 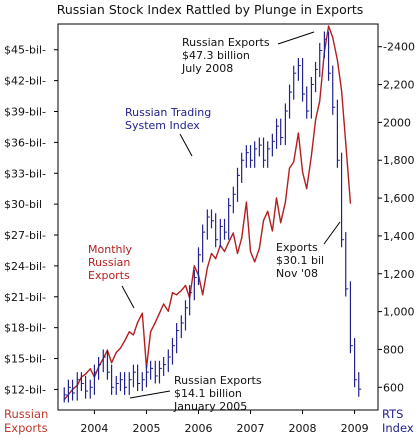 I want to click on annotation-monthly-leader, so click(x=128, y=297).